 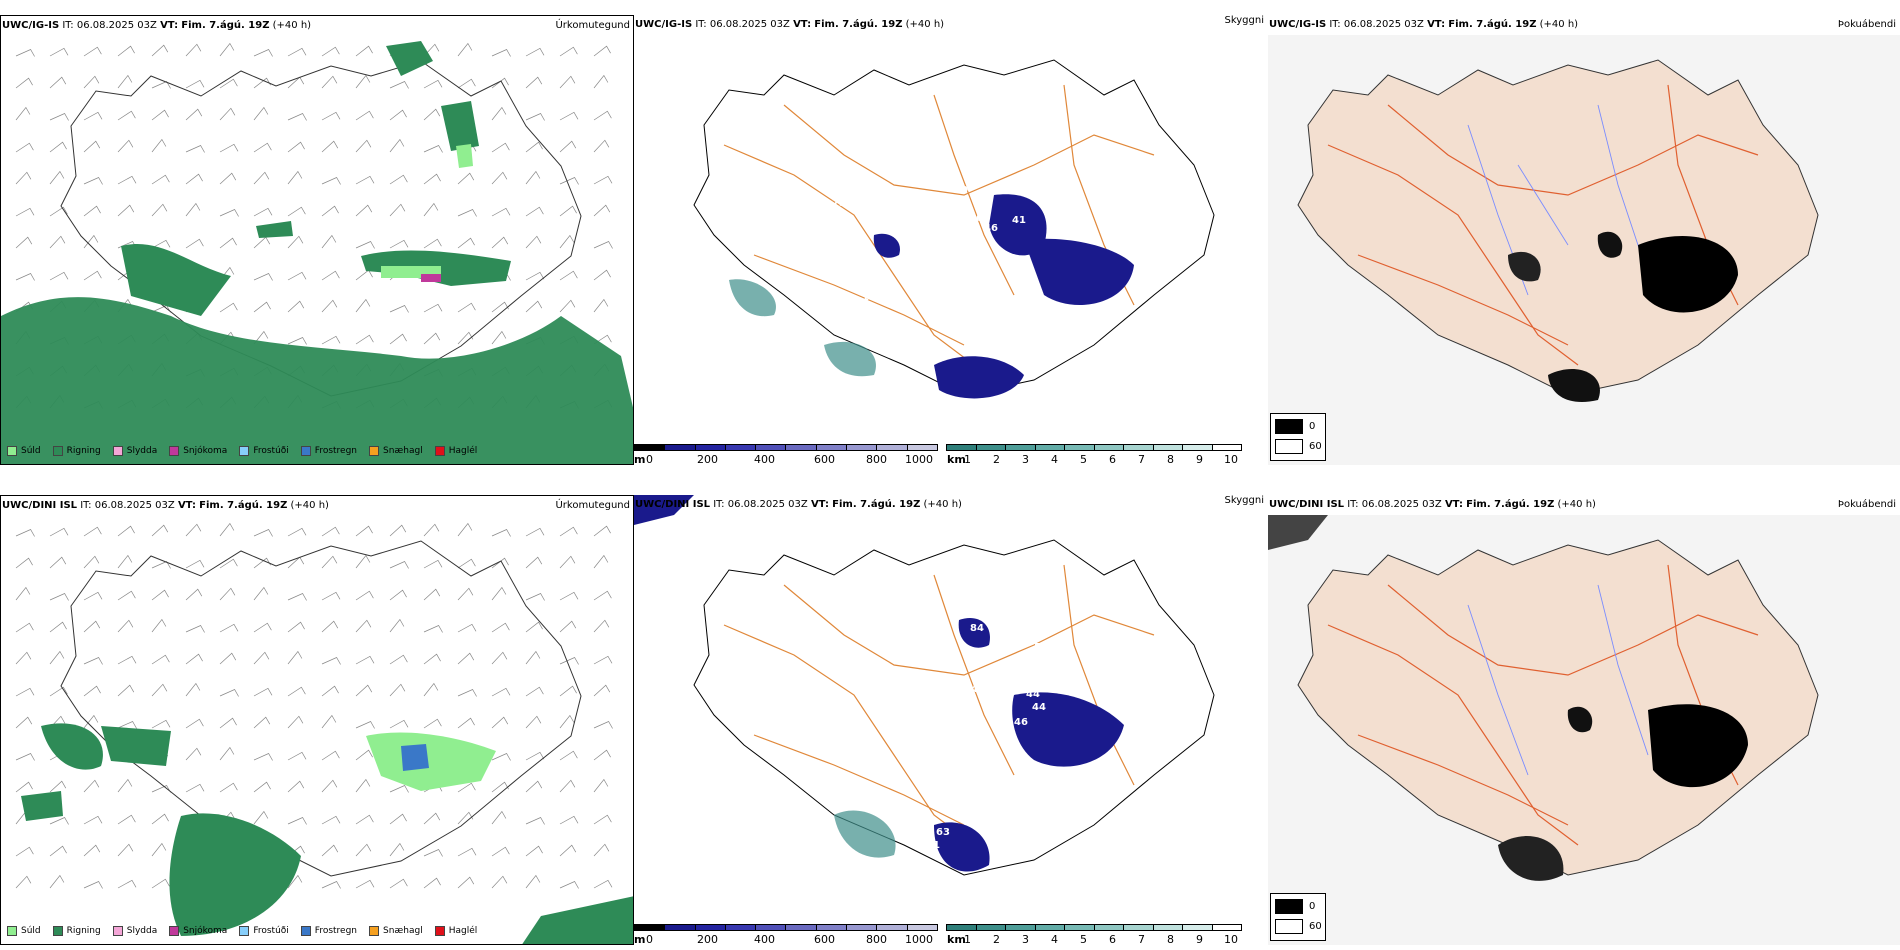 I want to click on cloud-base-label: 84, so click(x=977, y=628).